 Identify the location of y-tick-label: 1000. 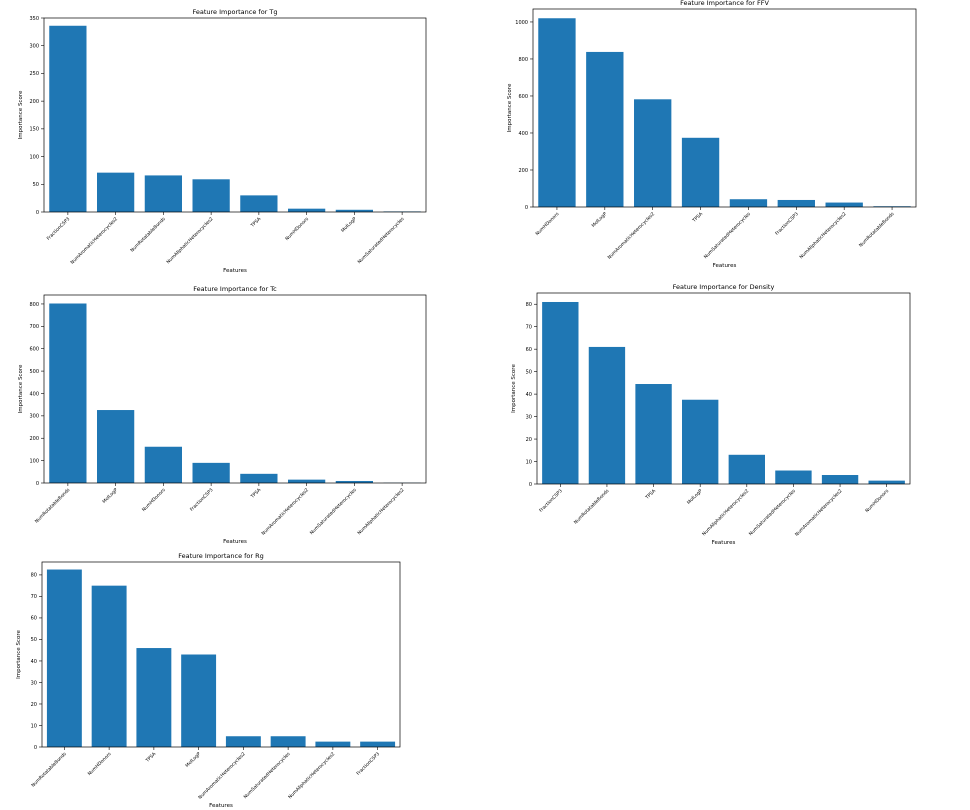
(521, 23).